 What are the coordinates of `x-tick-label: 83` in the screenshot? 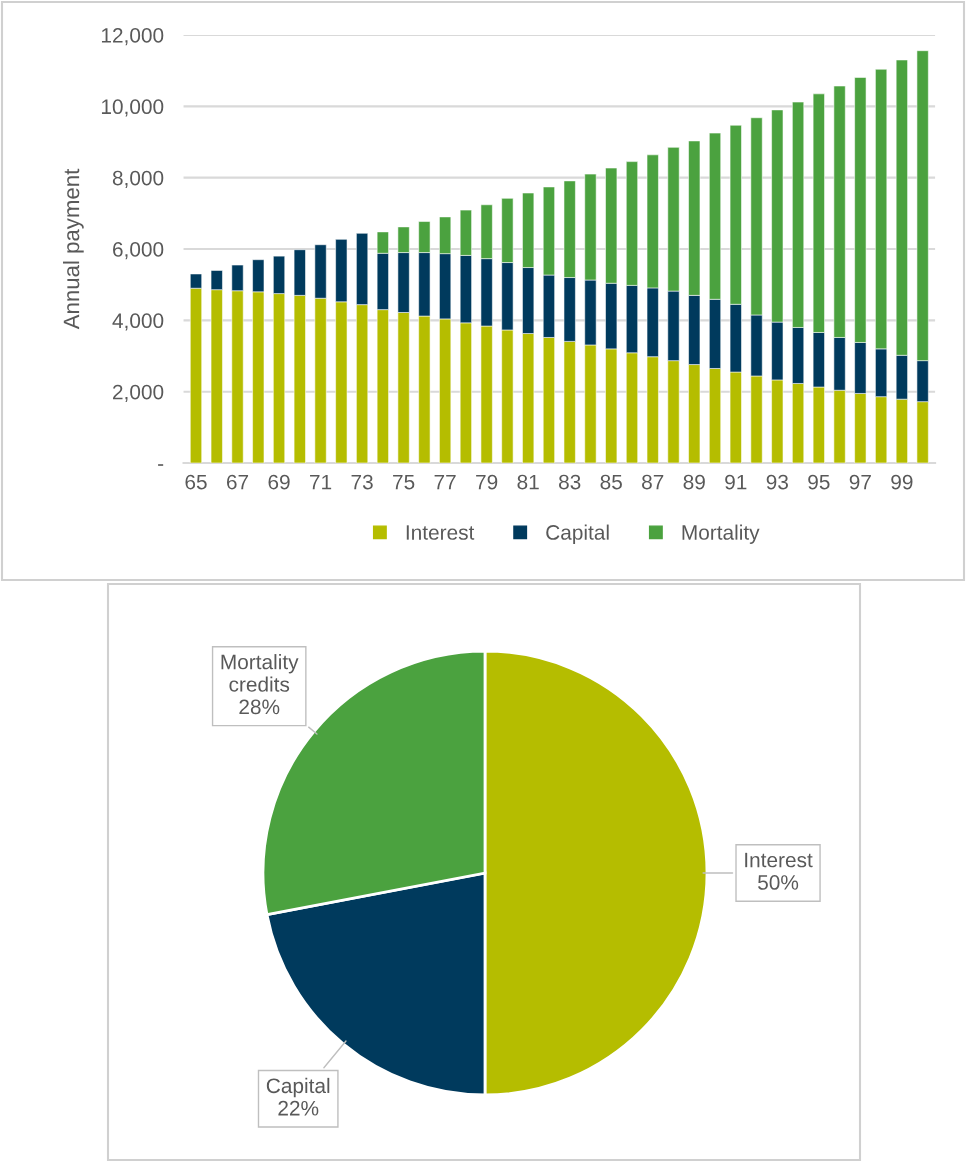 It's located at (570, 482).